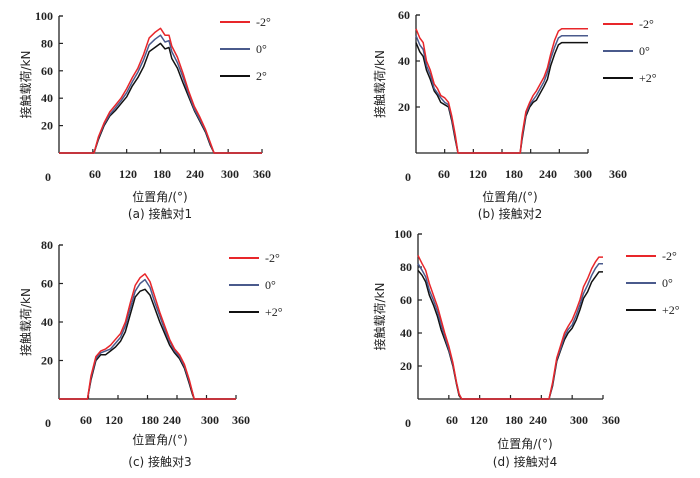  What do you see at coordinates (510, 331) in the screenshot?
I see `series-line-d-zero` at bounding box center [510, 331].